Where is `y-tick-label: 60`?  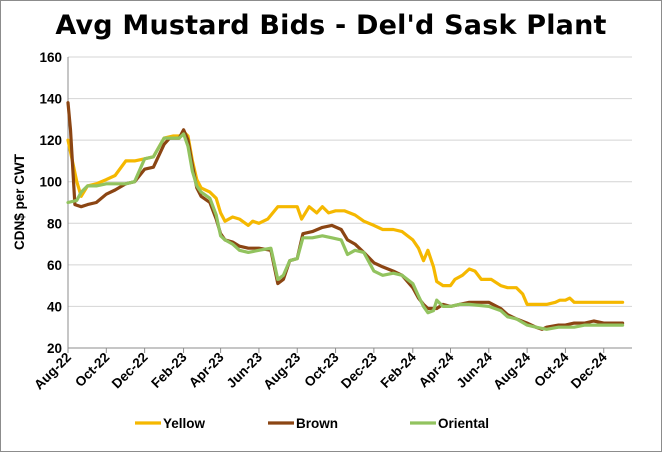
y-tick-label: 60 is located at coordinates (54, 265).